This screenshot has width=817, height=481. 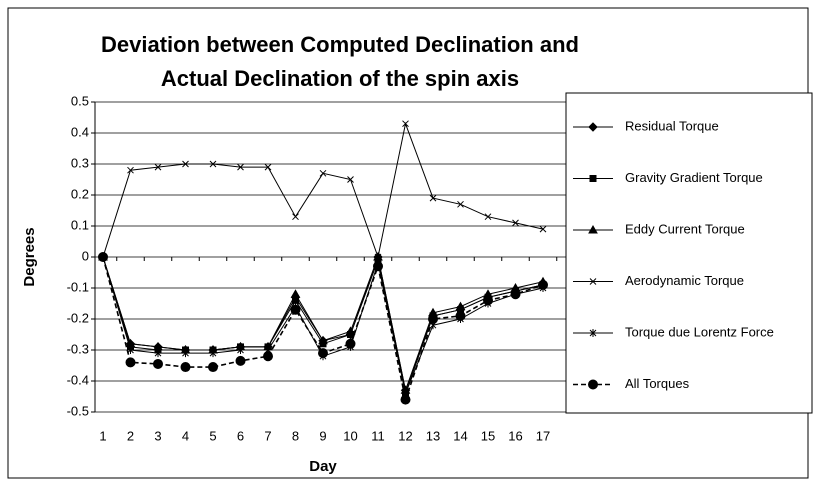 What do you see at coordinates (185, 435) in the screenshot?
I see `x-tick-label: 4` at bounding box center [185, 435].